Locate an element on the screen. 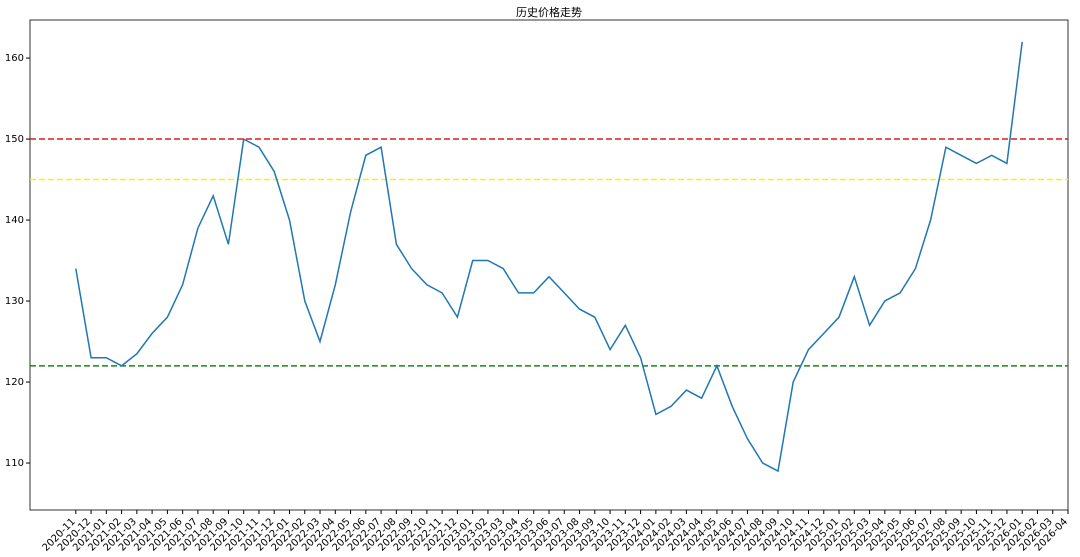 This screenshot has height=557, width=1080. chart-title: 历史价格走势 is located at coordinates (549, 12).